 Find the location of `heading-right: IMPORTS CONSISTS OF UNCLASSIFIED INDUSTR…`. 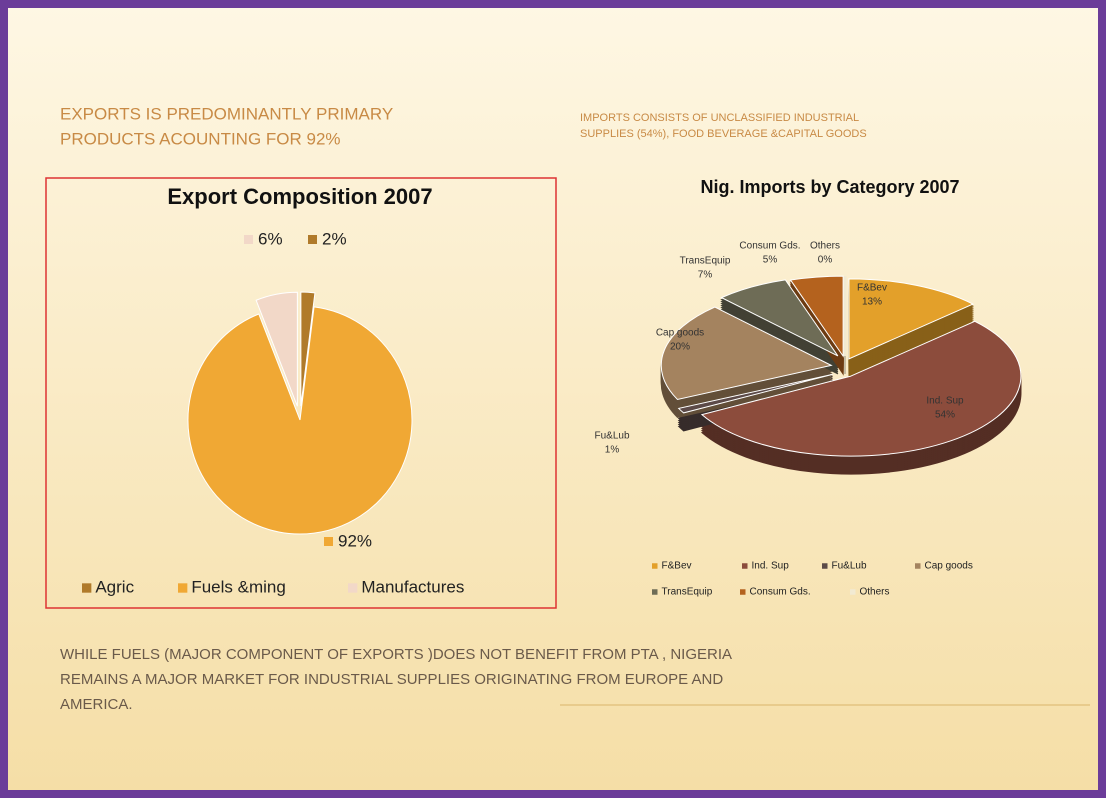

heading-right: IMPORTS CONSISTS OF UNCLASSIFIED INDUSTR… is located at coordinates (723, 126).